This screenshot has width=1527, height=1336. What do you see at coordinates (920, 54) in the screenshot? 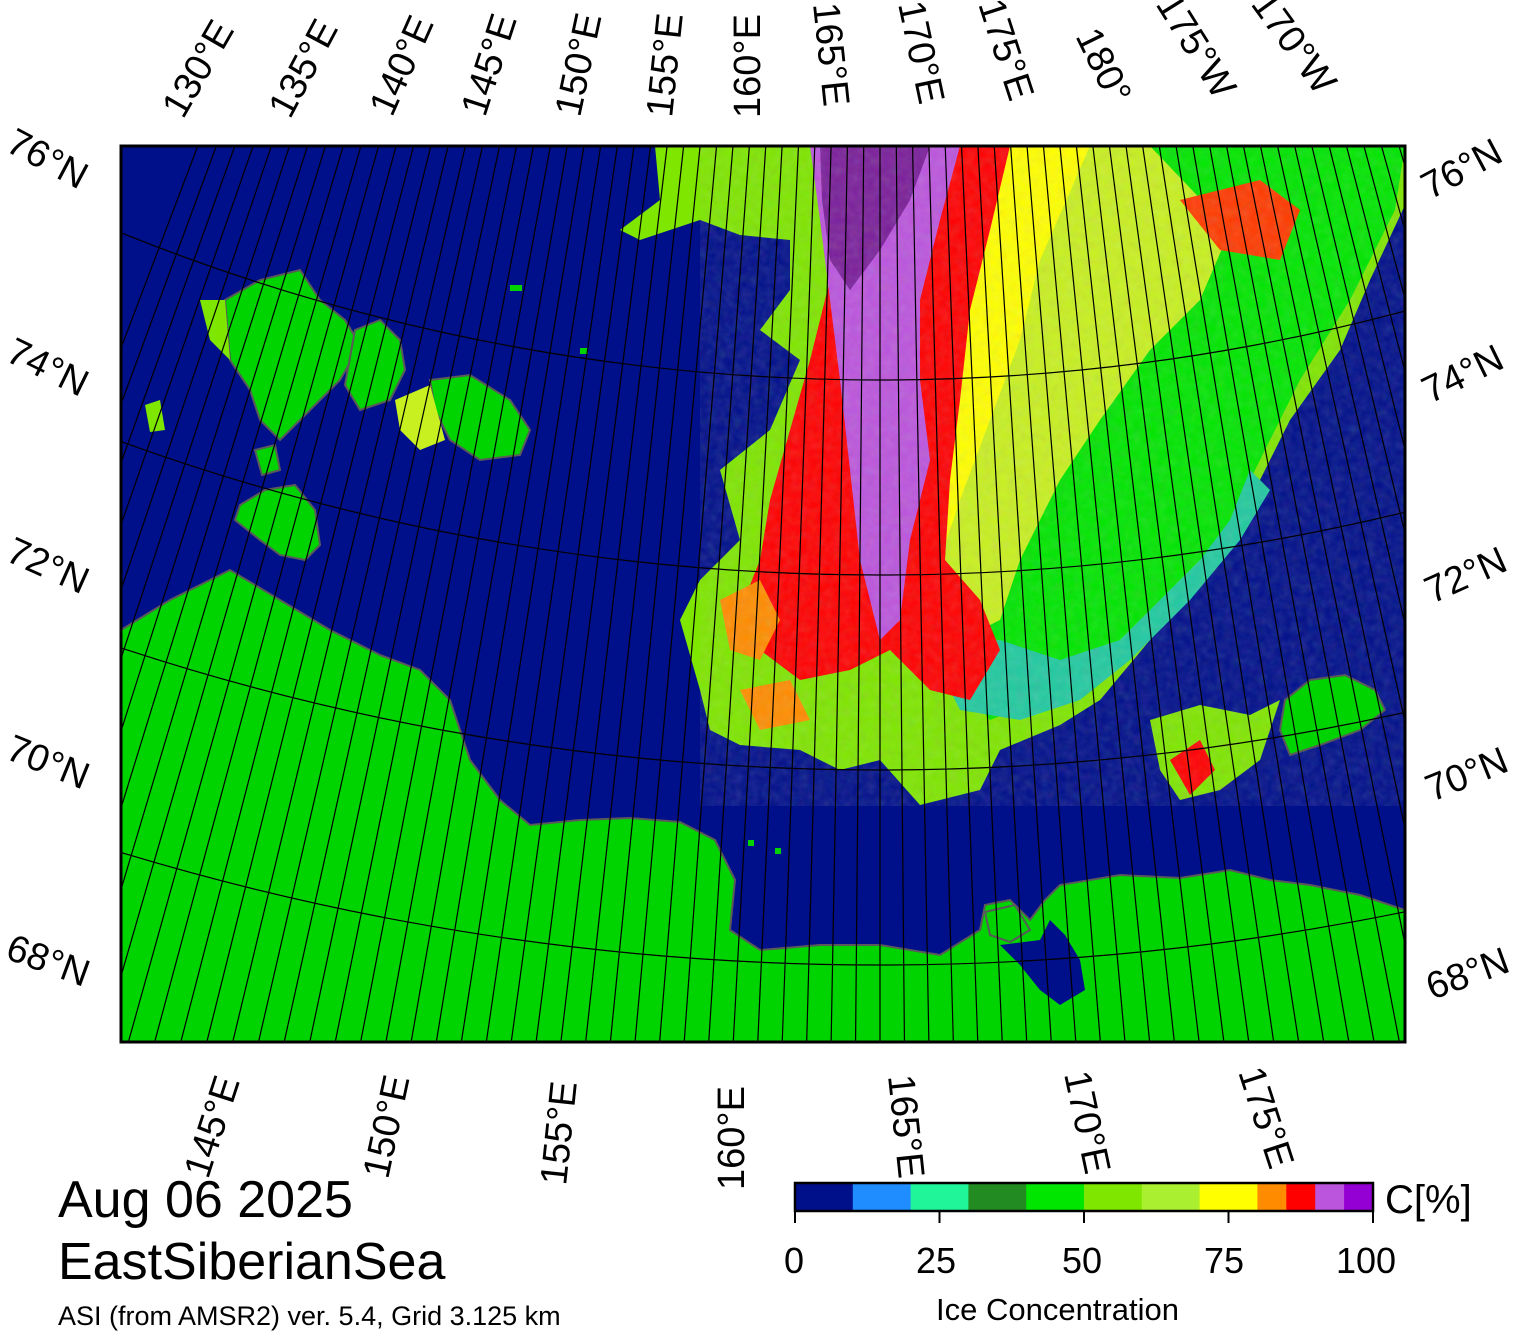
I see `top-lon-label: 170°E` at bounding box center [920, 54].